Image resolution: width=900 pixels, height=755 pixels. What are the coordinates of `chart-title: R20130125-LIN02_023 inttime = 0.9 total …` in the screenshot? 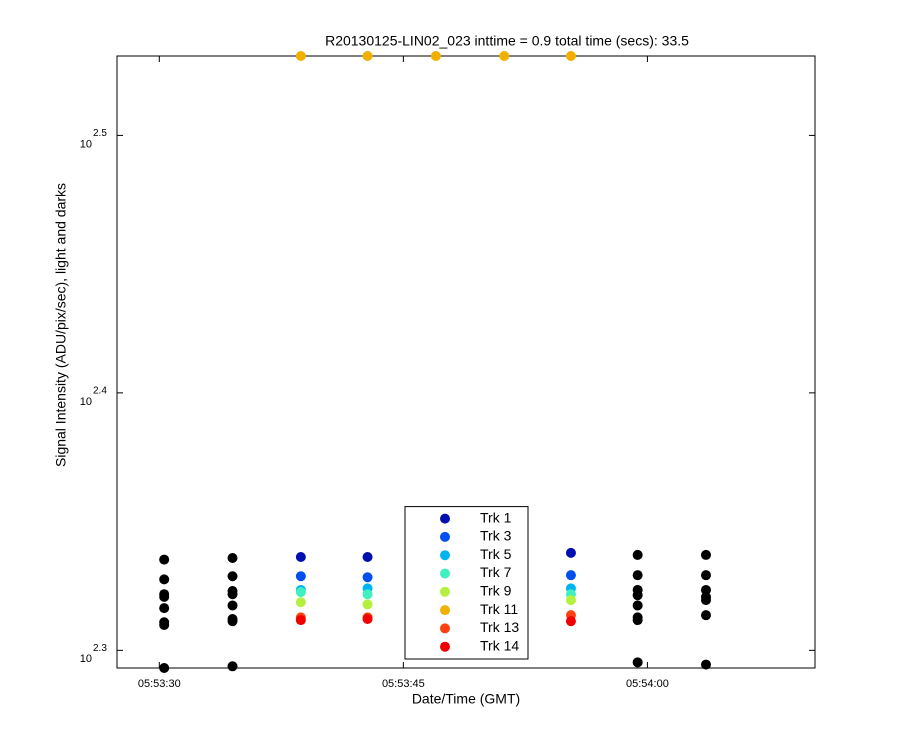 It's located at (507, 41).